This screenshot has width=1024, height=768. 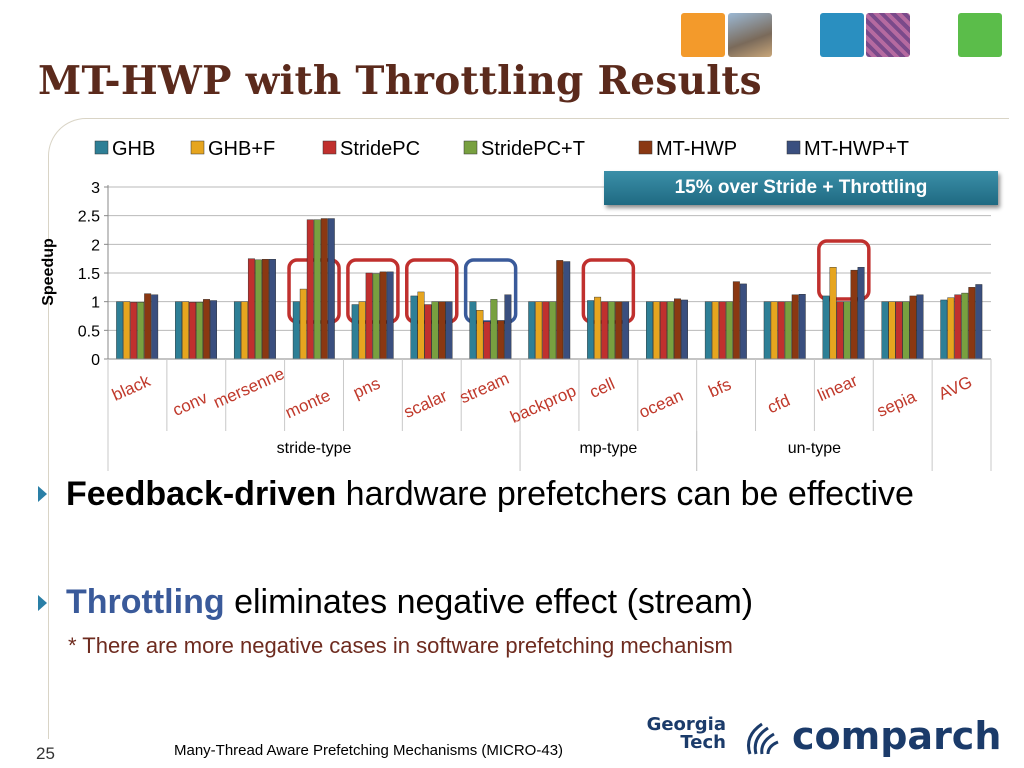 What do you see at coordinates (844, 270) in the screenshot?
I see `highlight-box-linear` at bounding box center [844, 270].